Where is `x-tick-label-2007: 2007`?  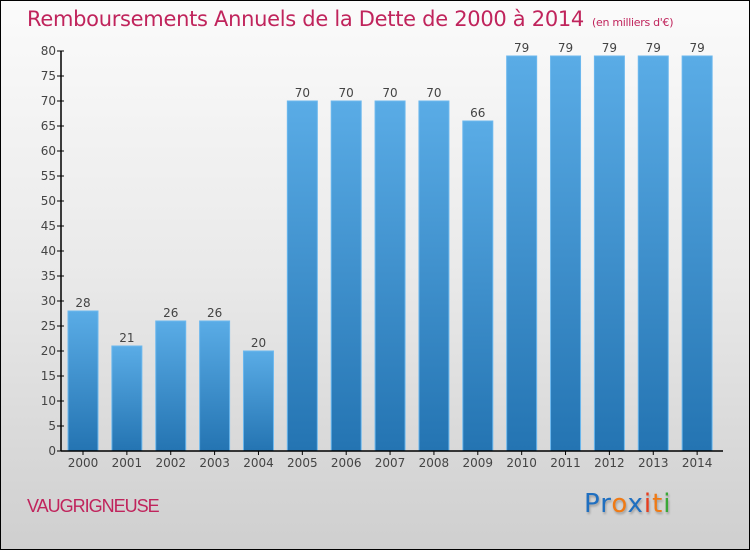
x-tick-label-2007: 2007 is located at coordinates (390, 463).